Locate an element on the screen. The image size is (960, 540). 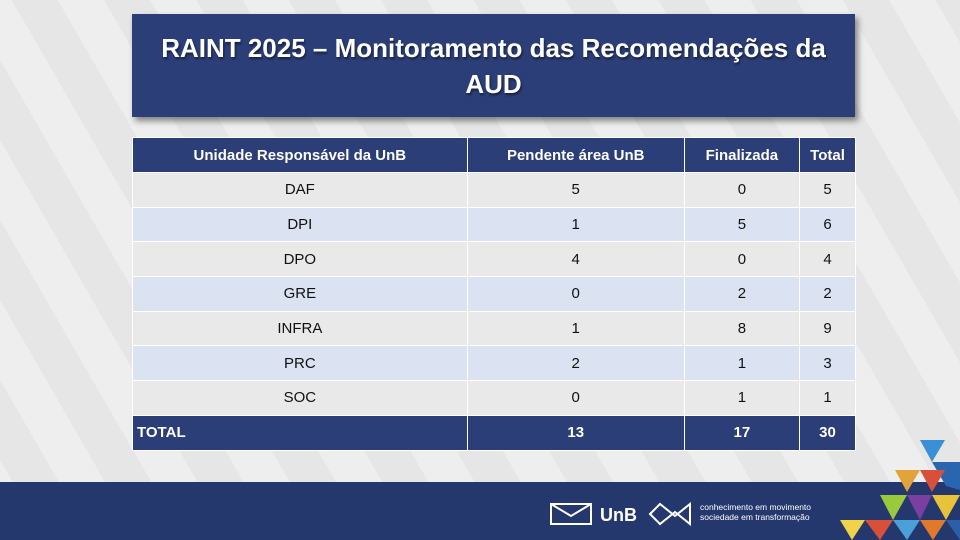
table-cell: 6 is located at coordinates (827, 224).